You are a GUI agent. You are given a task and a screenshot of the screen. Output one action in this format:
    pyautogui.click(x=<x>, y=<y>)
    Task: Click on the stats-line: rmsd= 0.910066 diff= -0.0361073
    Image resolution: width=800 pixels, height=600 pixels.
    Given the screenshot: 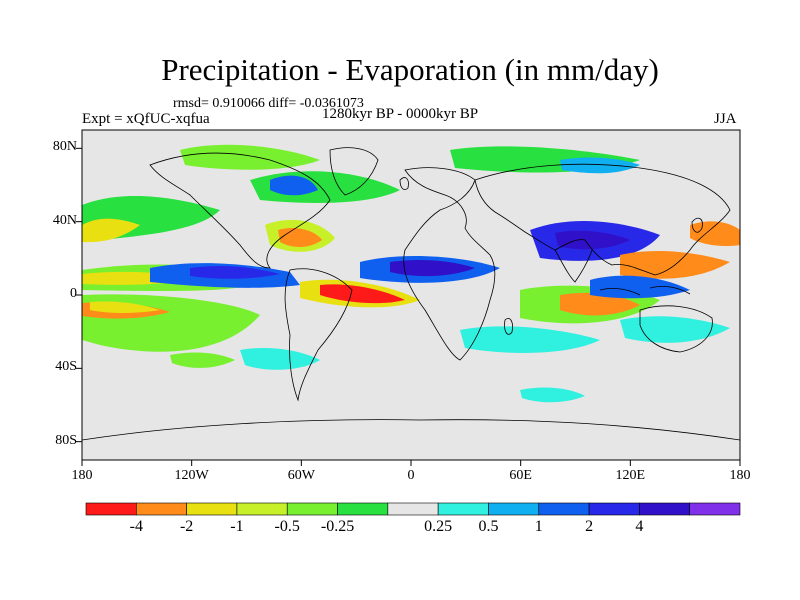 What is the action you would take?
    pyautogui.click(x=268, y=103)
    